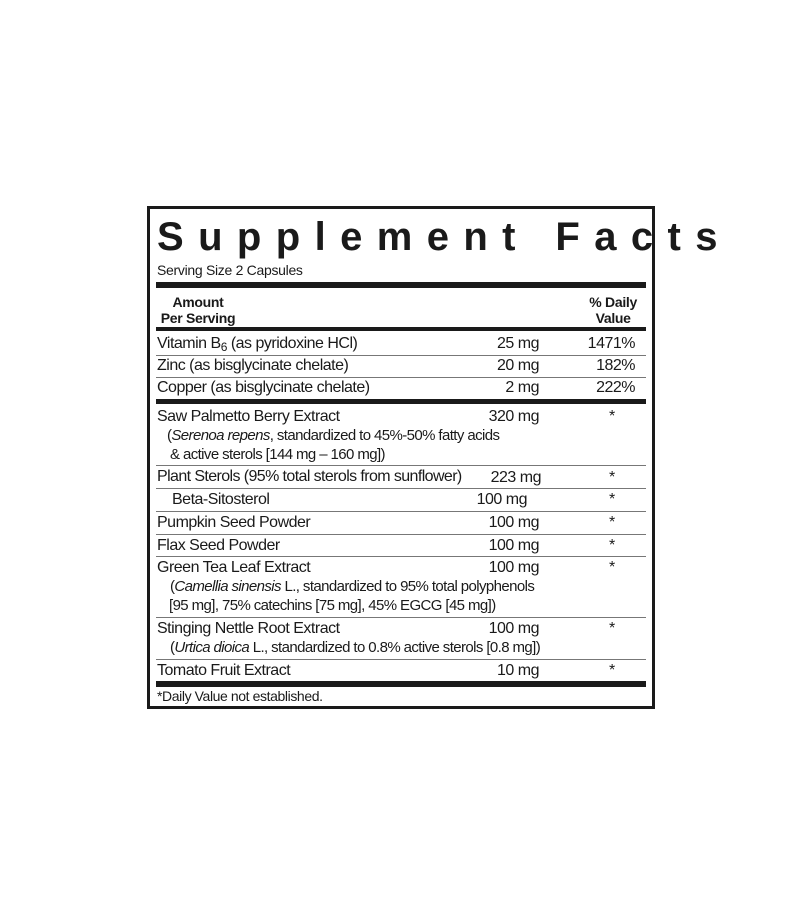 This screenshot has width=800, height=914. Describe the element at coordinates (516, 477) in the screenshot. I see `ingredient-amount: 223 mg` at that location.